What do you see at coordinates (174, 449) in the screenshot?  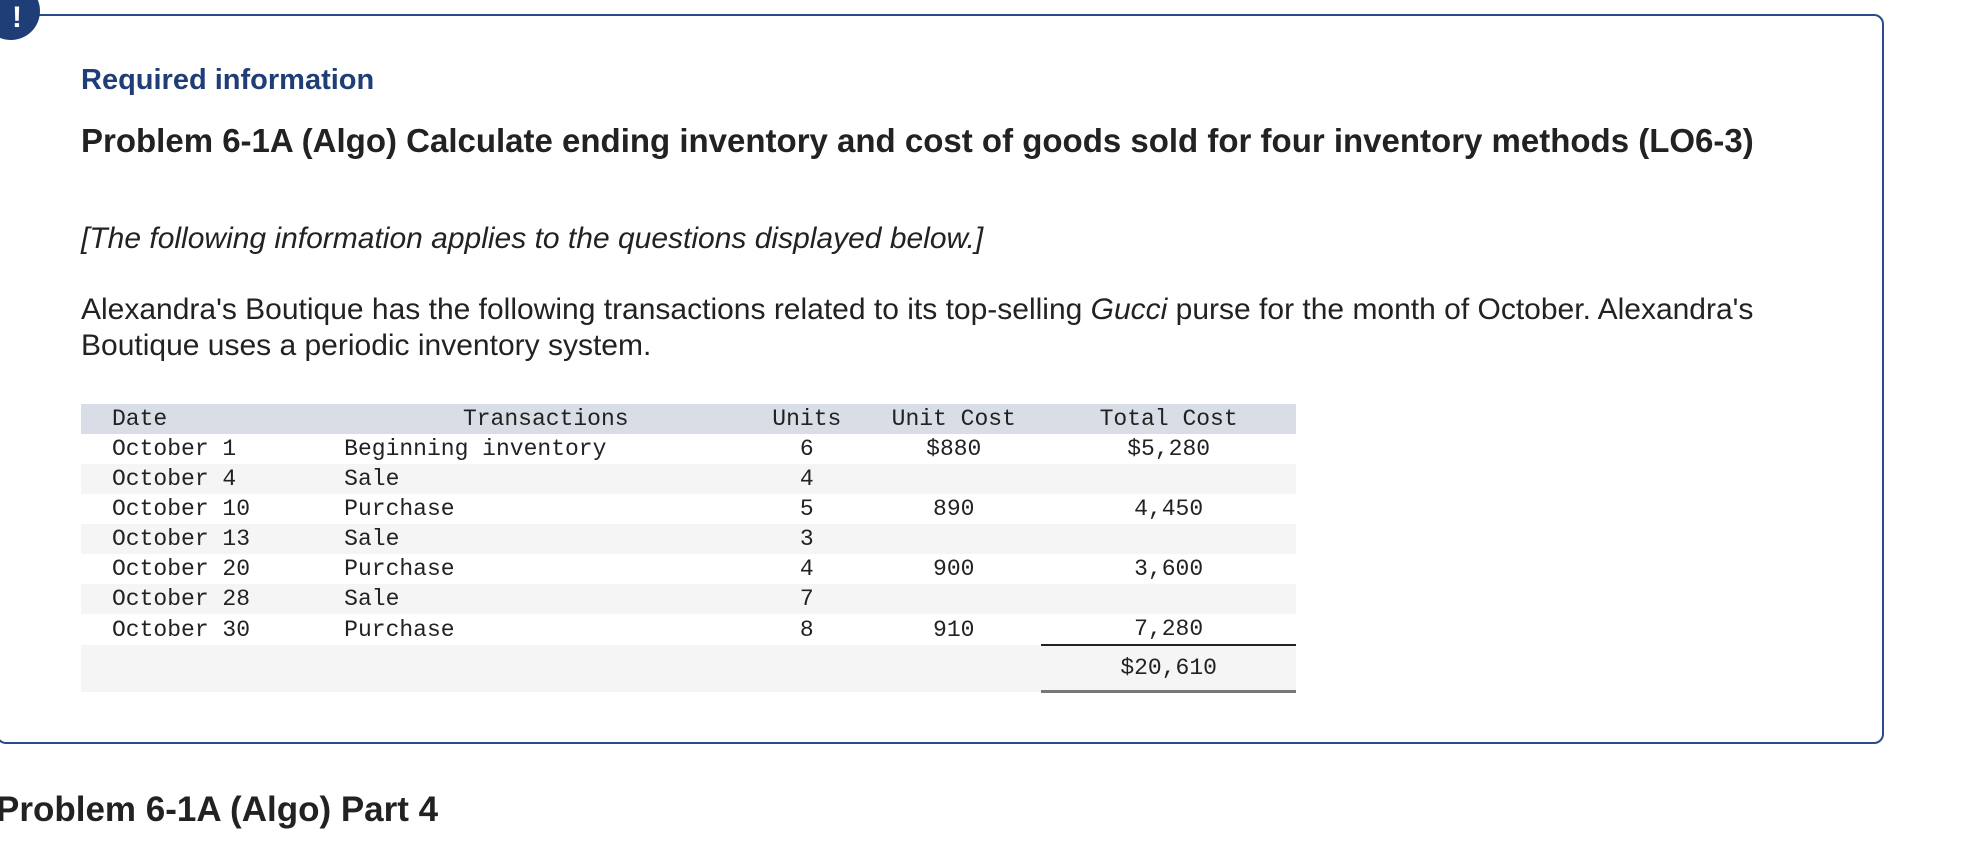 I see `cell-date: October 1` at bounding box center [174, 449].